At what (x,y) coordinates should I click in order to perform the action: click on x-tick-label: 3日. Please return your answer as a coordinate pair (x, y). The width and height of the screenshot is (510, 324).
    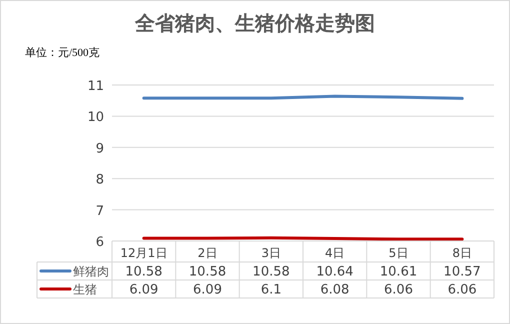
    Looking at the image, I should click on (271, 253).